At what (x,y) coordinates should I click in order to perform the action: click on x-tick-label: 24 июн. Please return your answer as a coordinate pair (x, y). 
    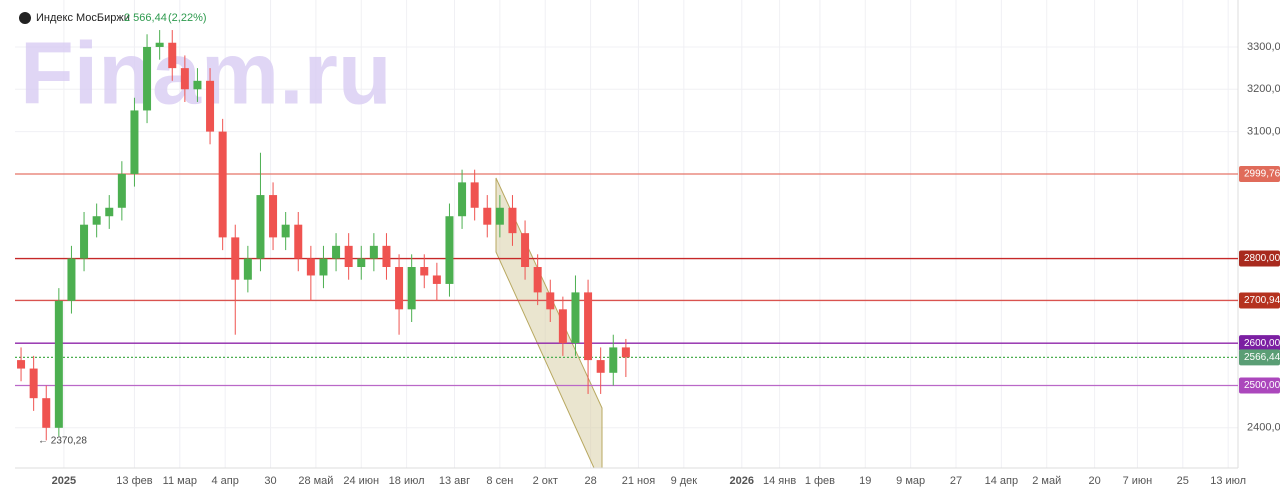
    Looking at the image, I should click on (361, 481).